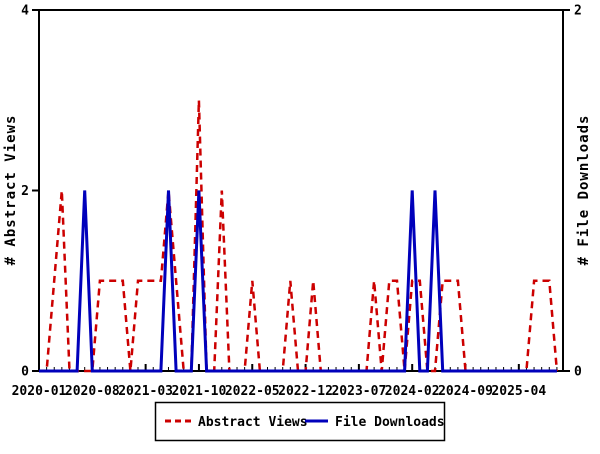 This screenshot has width=600, height=454. Describe the element at coordinates (584, 190) in the screenshot. I see `y-right-axis-label: # File Downloads` at that location.